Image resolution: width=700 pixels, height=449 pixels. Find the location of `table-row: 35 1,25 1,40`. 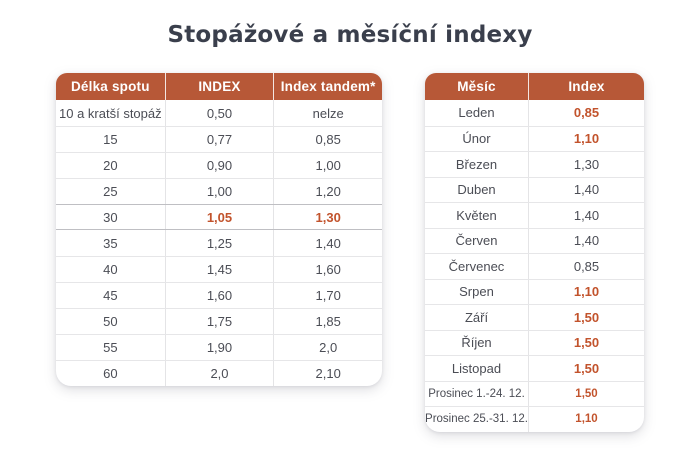

table-row: 35 1,25 1,40 is located at coordinates (219, 243).